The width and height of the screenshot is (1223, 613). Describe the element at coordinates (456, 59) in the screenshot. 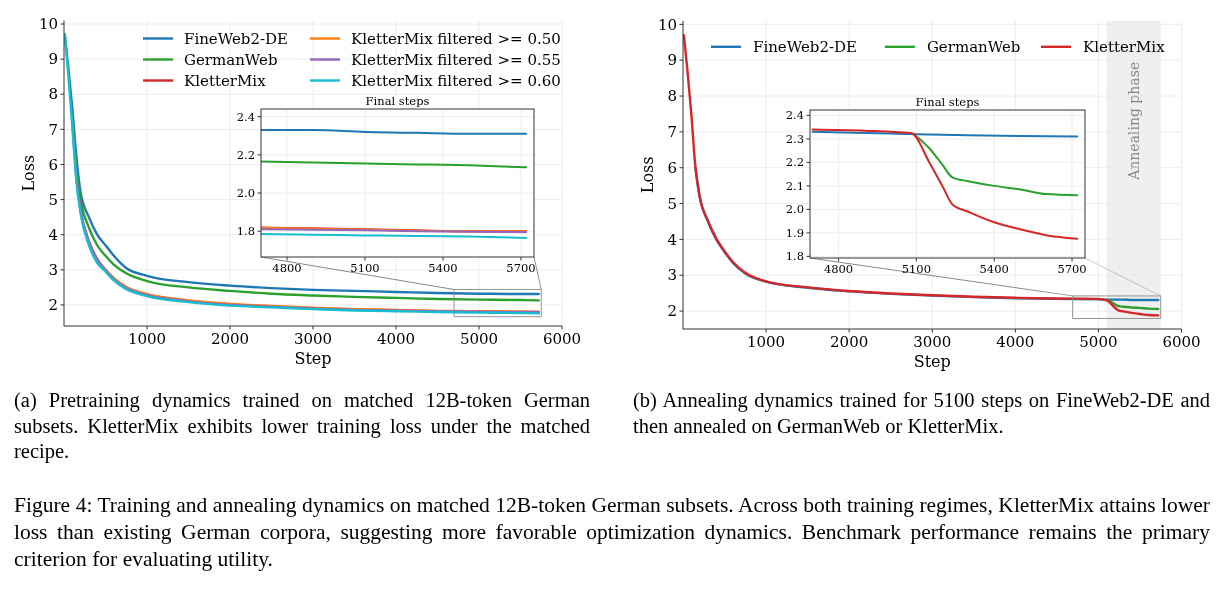

I see `legend-label: KletterMix filtered >= 0.55` at that location.